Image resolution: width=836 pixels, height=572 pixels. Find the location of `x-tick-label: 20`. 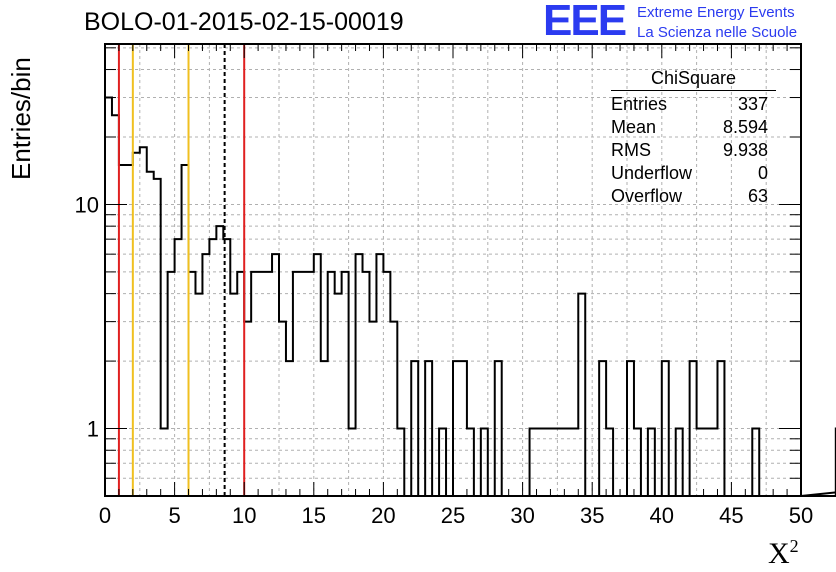

x-tick-label: 20 is located at coordinates (383, 515).